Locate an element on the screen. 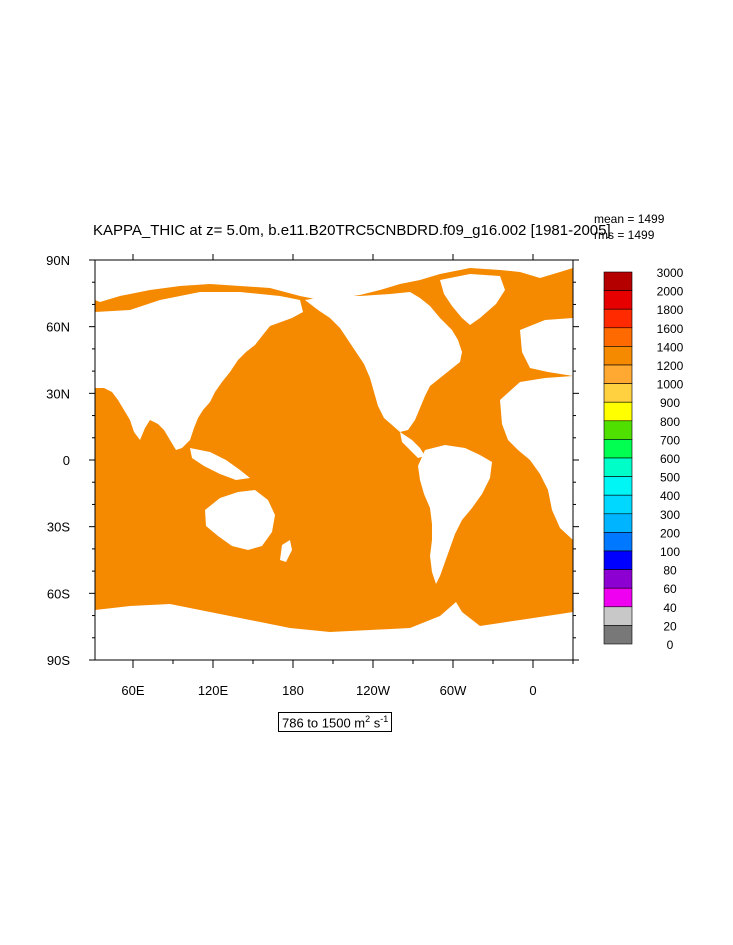  land-asia is located at coordinates (199, 371).